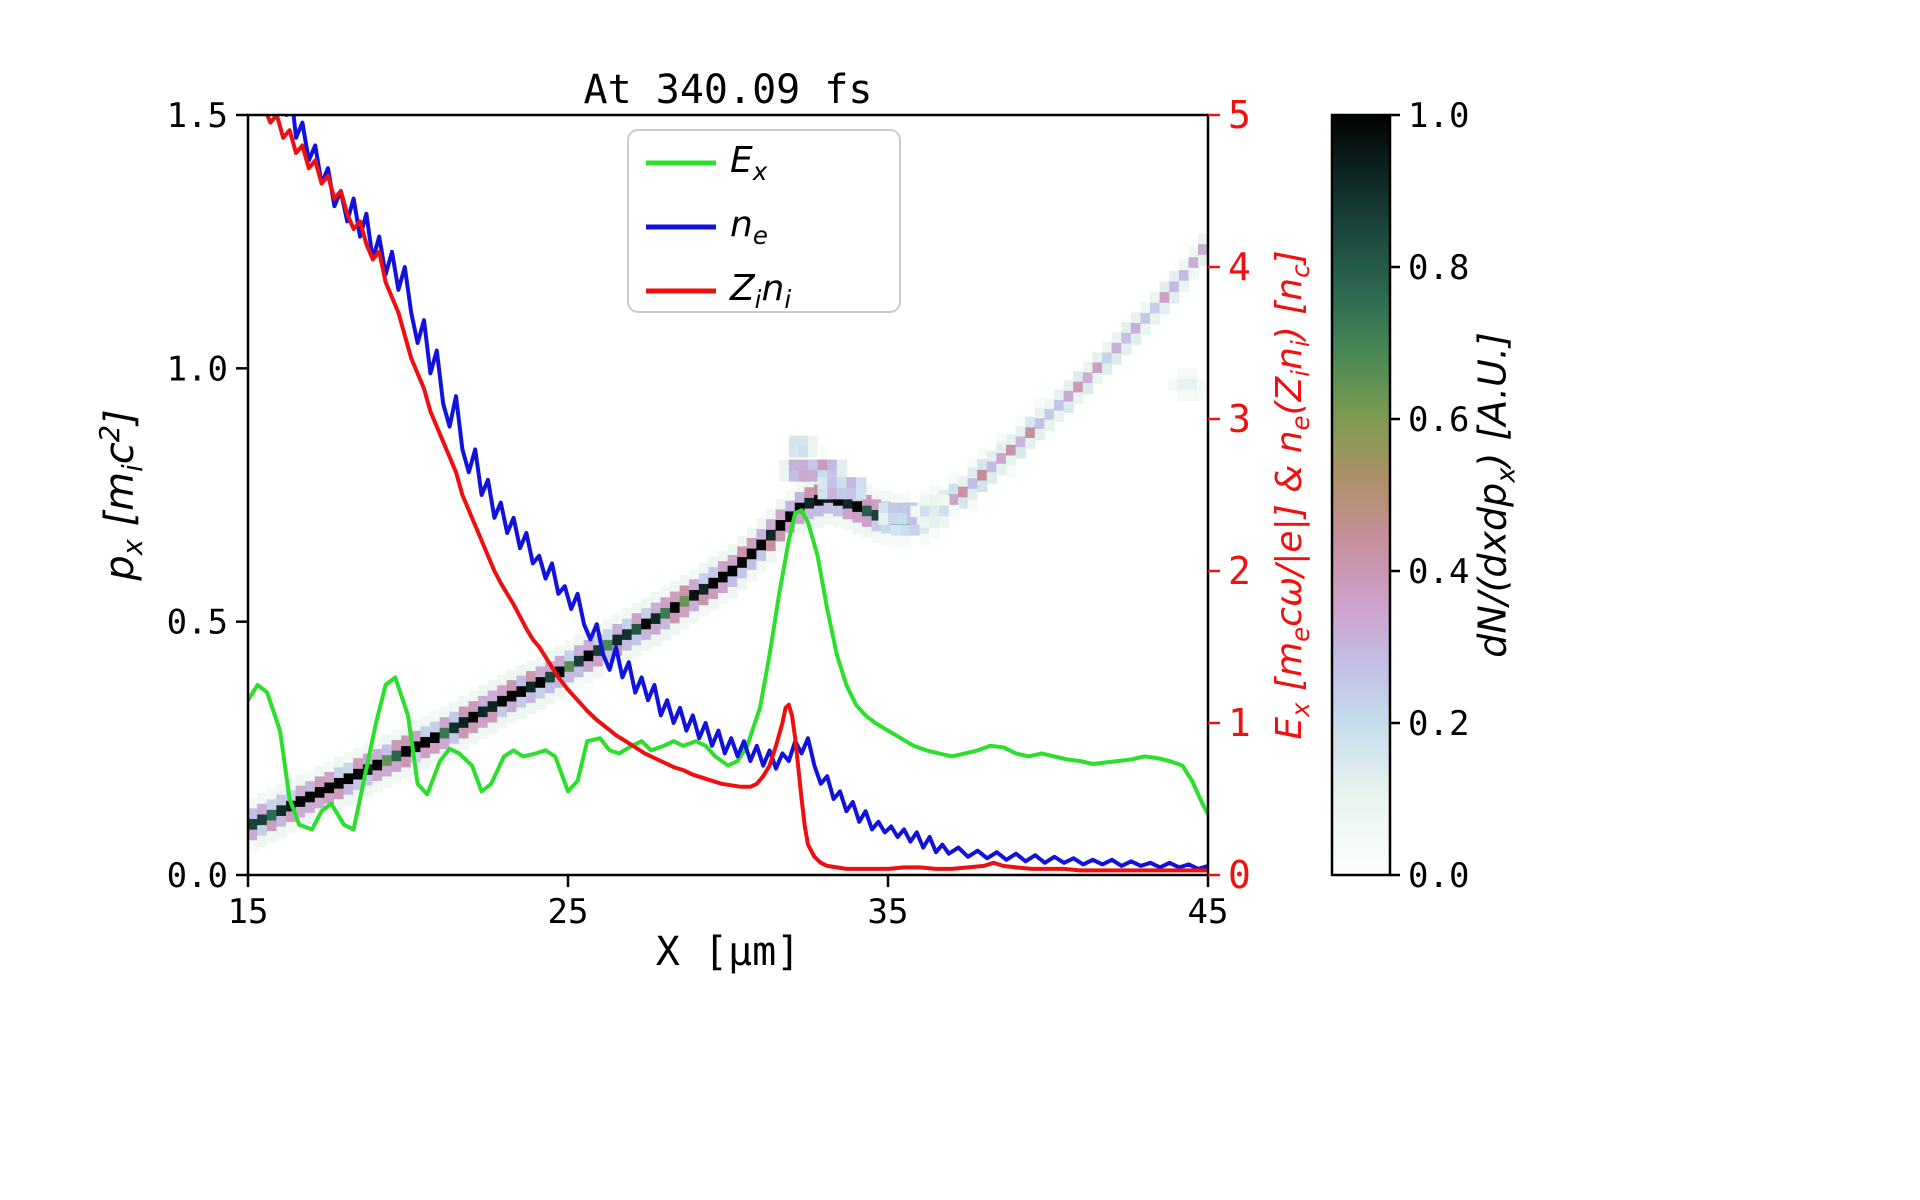 The height and width of the screenshot is (1200, 1920). What do you see at coordinates (888, 912) in the screenshot?
I see `svg-text: 35` at bounding box center [888, 912].